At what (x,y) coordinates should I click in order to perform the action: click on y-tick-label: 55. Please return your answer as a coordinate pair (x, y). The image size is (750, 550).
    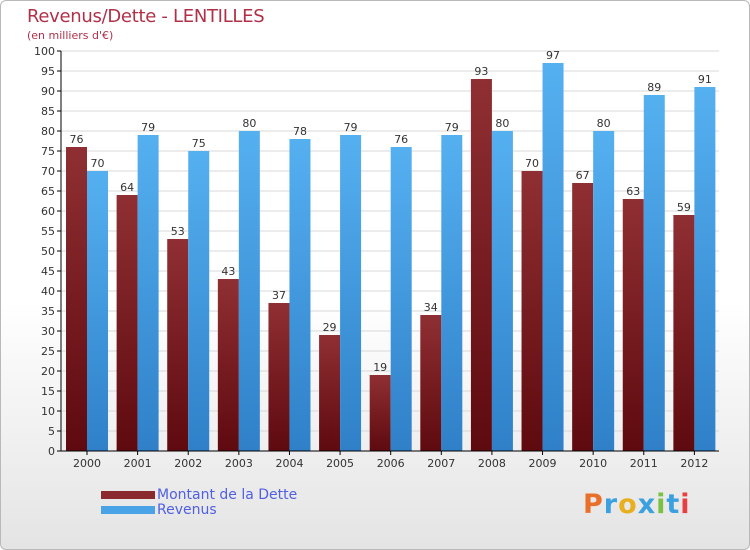
    Looking at the image, I should click on (48, 231).